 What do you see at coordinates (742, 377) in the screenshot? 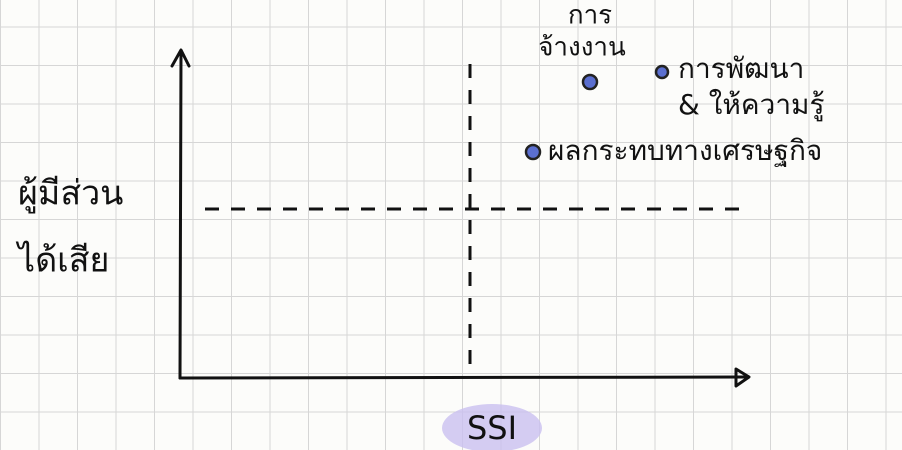
I see `x-axis-arrow` at bounding box center [742, 377].